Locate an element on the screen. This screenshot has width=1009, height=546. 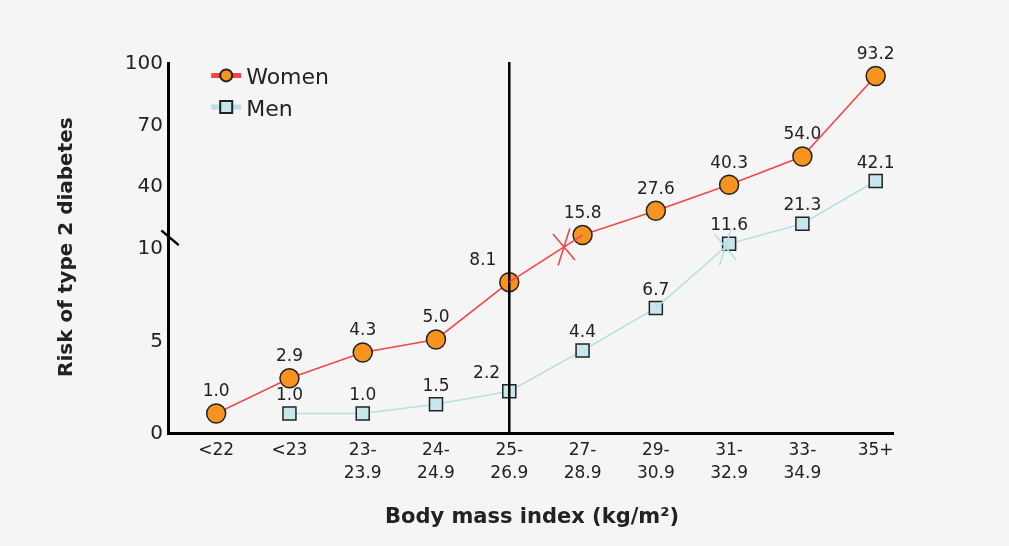
x-tick-label: 24- 24.9 is located at coordinates (436, 460).